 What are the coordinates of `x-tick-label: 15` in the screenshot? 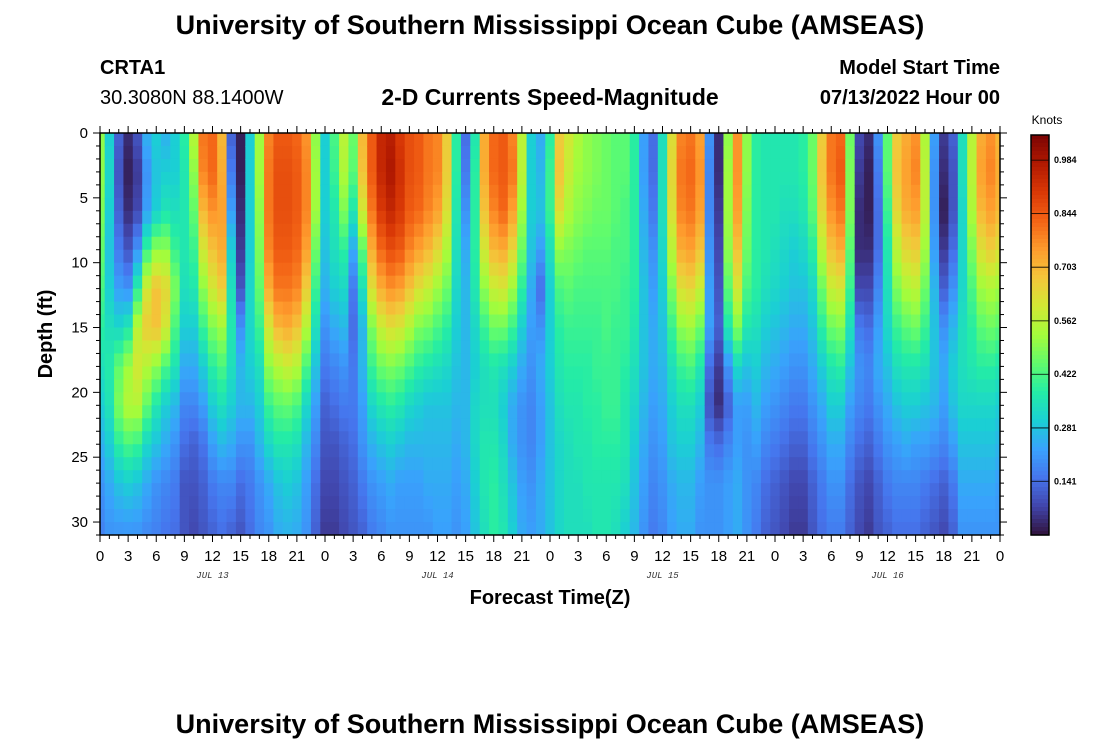 It's located at (240, 556).